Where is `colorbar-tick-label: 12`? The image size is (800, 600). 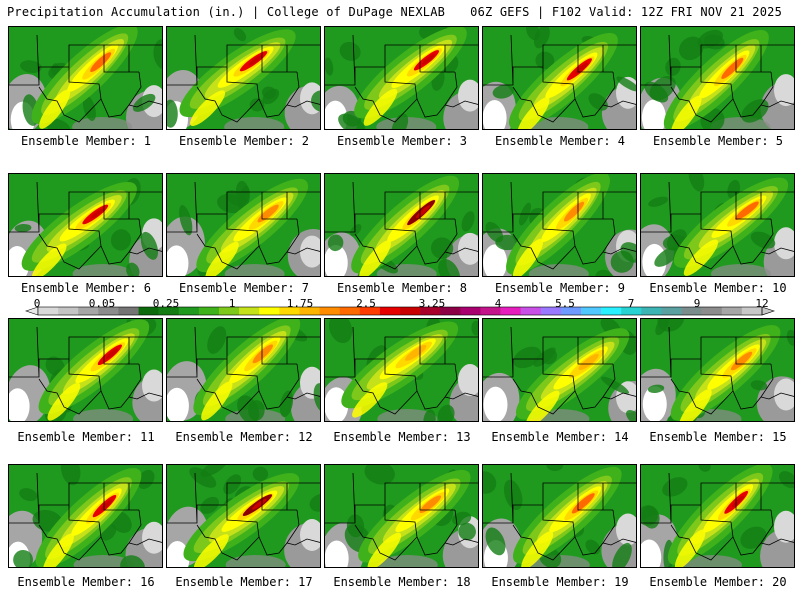 colorbar-tick-label: 12 is located at coordinates (762, 303).